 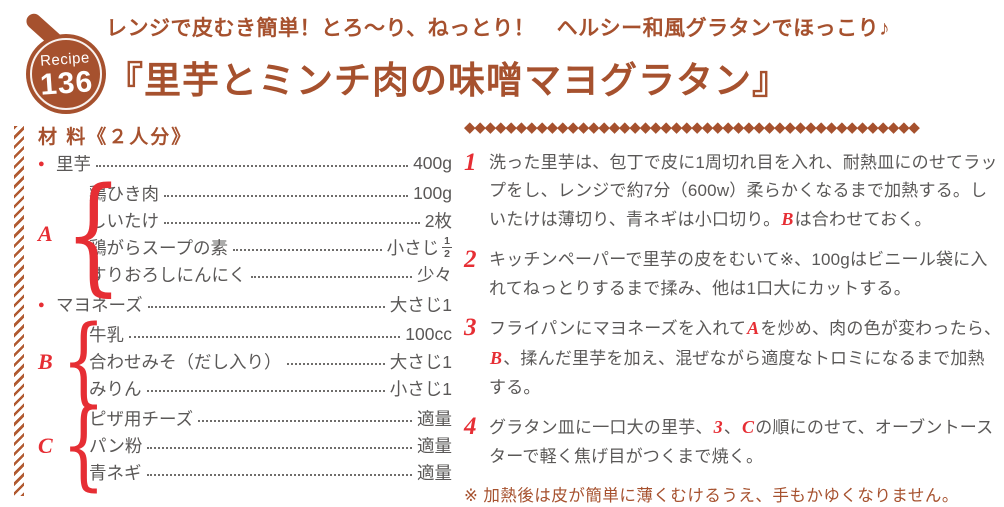 What do you see at coordinates (99, 305) in the screenshot?
I see `ingredient-name: マヨネーズ` at bounding box center [99, 305].